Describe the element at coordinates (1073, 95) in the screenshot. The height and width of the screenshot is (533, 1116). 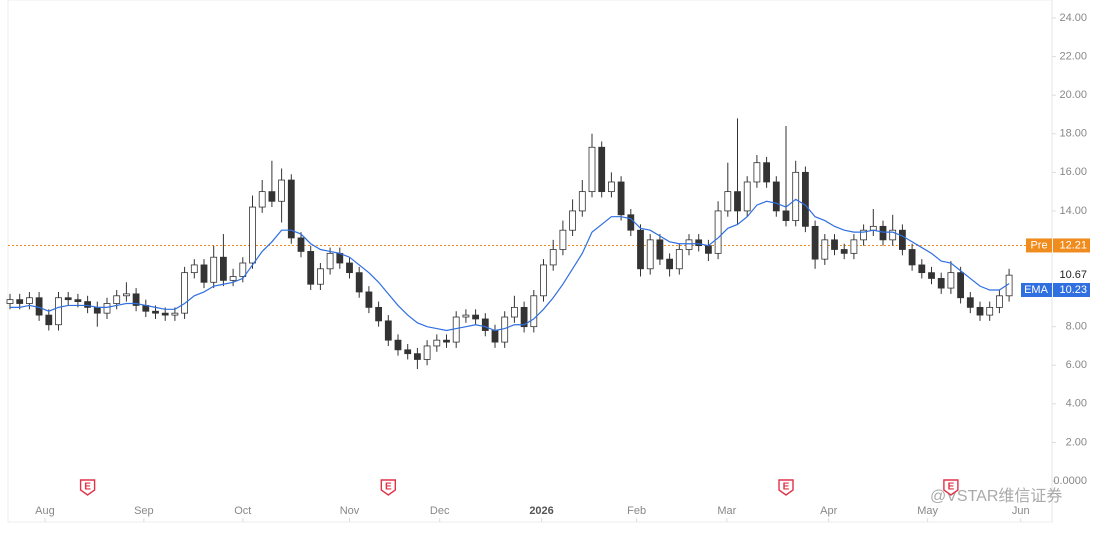
I see `y-tick-label: 20.00` at that location.